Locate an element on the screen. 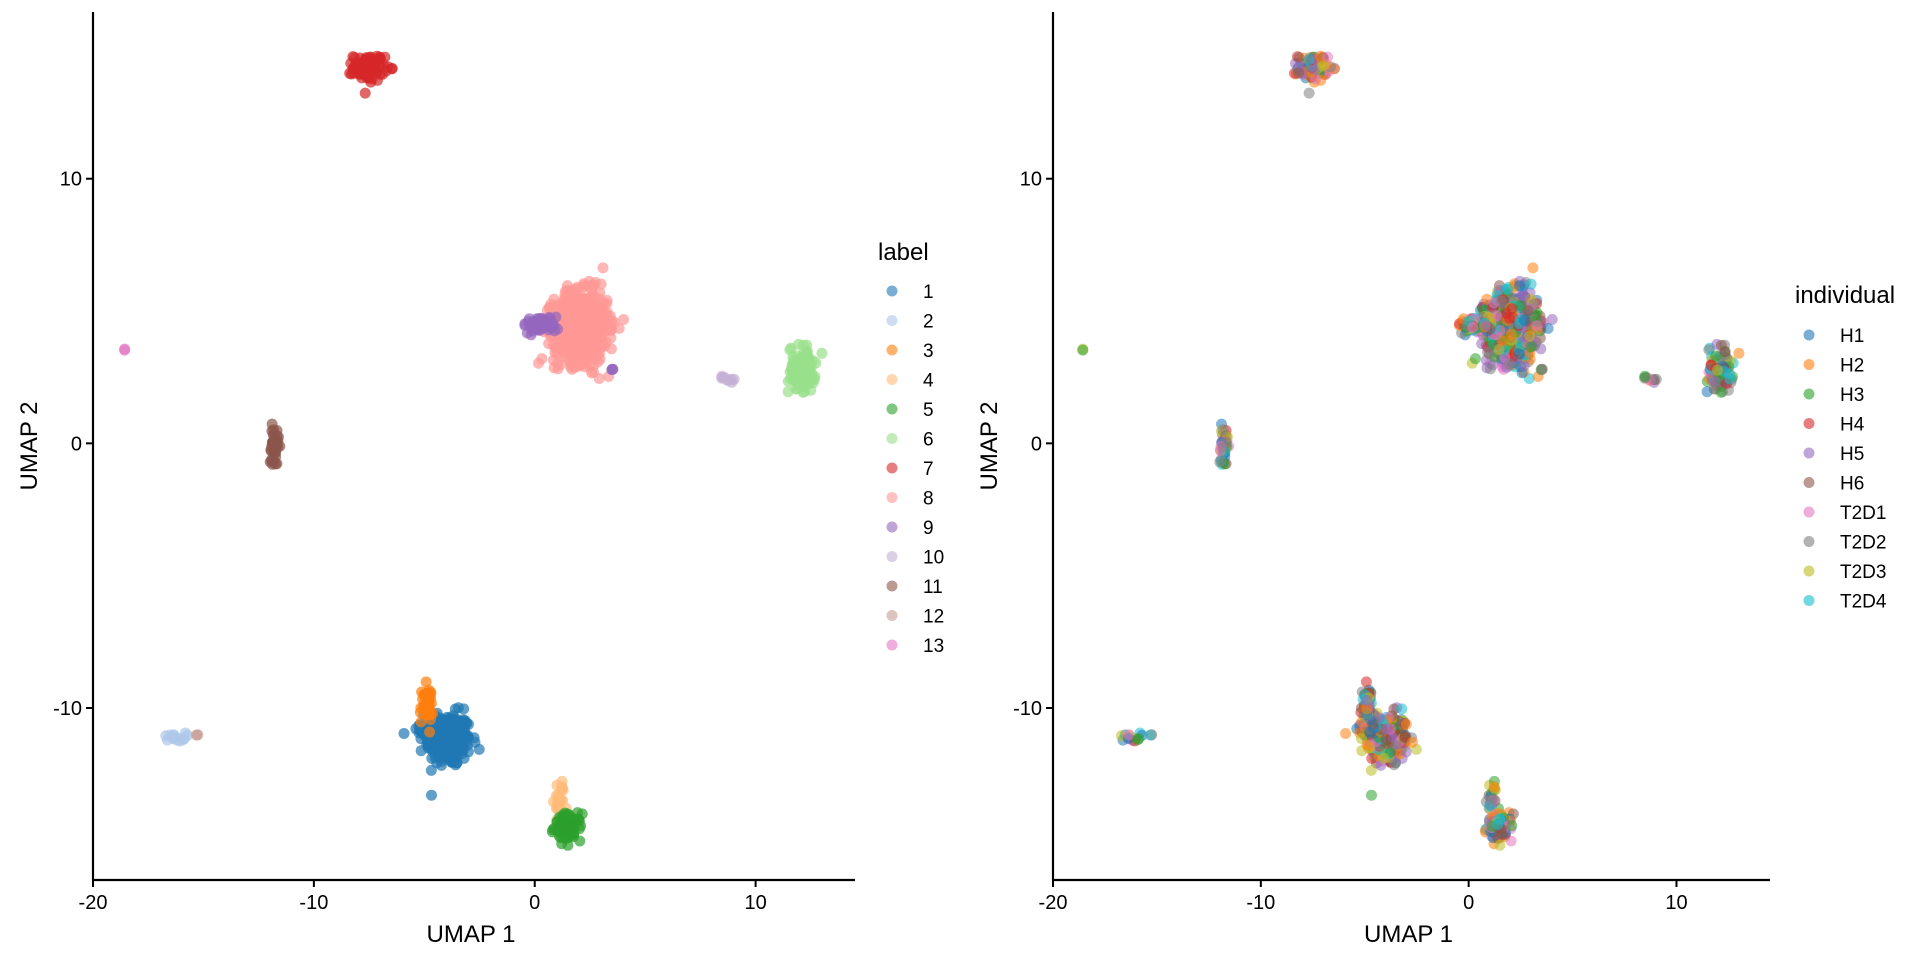 This screenshot has width=1920, height=960. legend-item: T2D1 is located at coordinates (1844, 513).